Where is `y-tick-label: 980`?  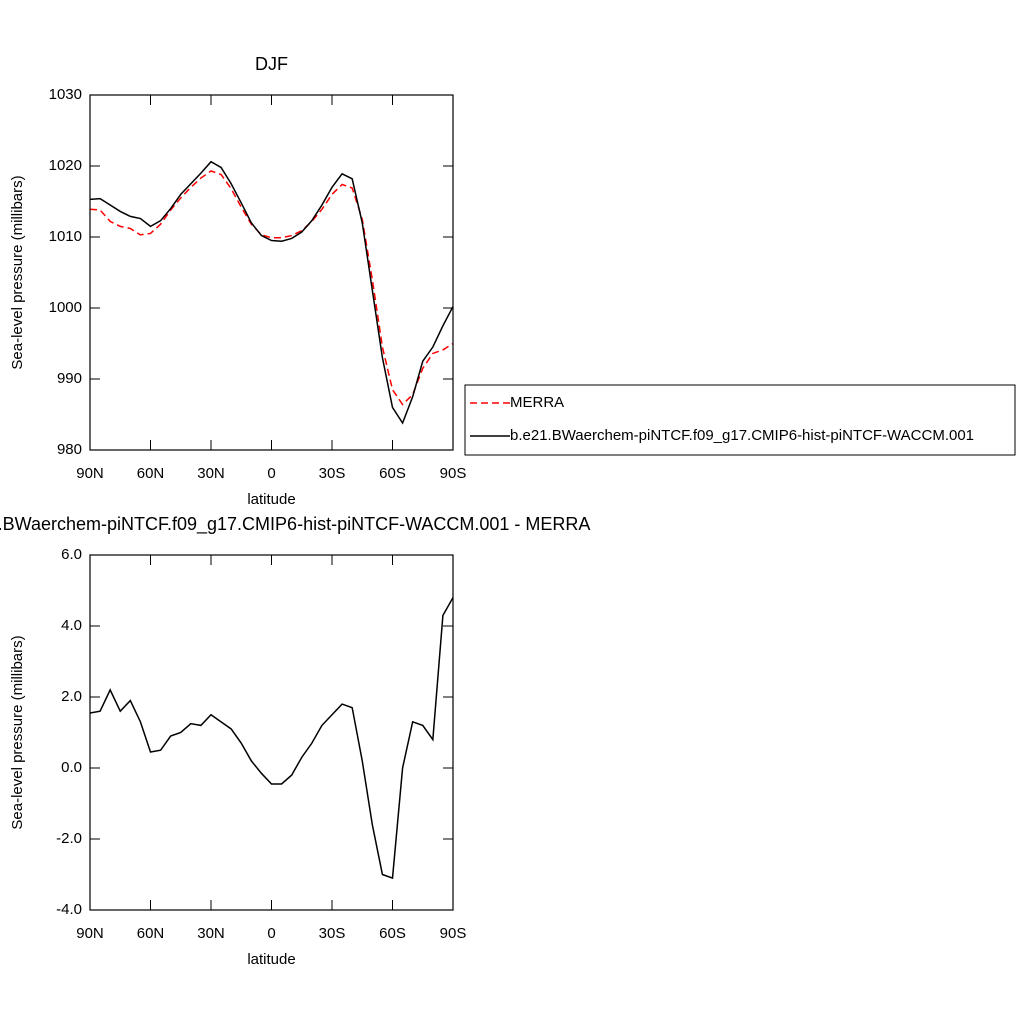
y-tick-label: 980 is located at coordinates (69, 449).